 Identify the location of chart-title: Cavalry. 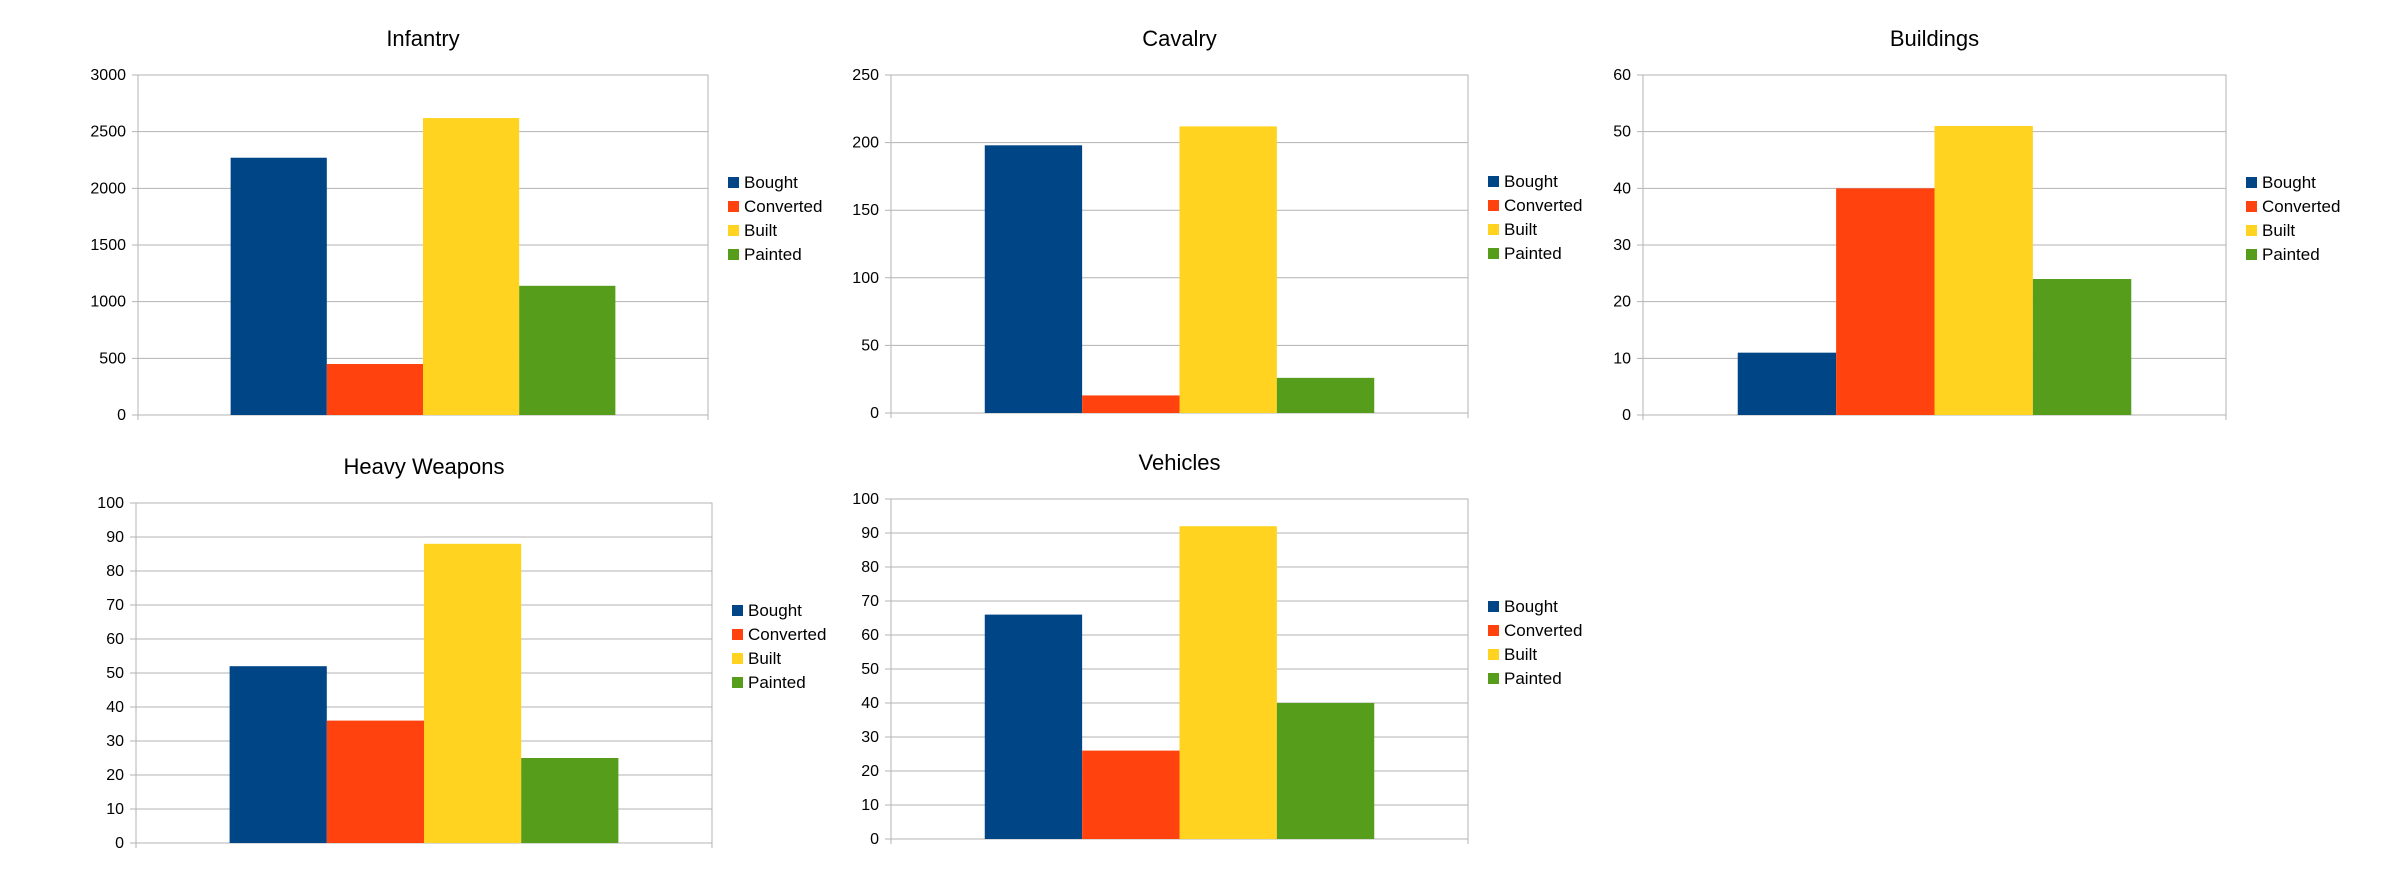
(1179, 38).